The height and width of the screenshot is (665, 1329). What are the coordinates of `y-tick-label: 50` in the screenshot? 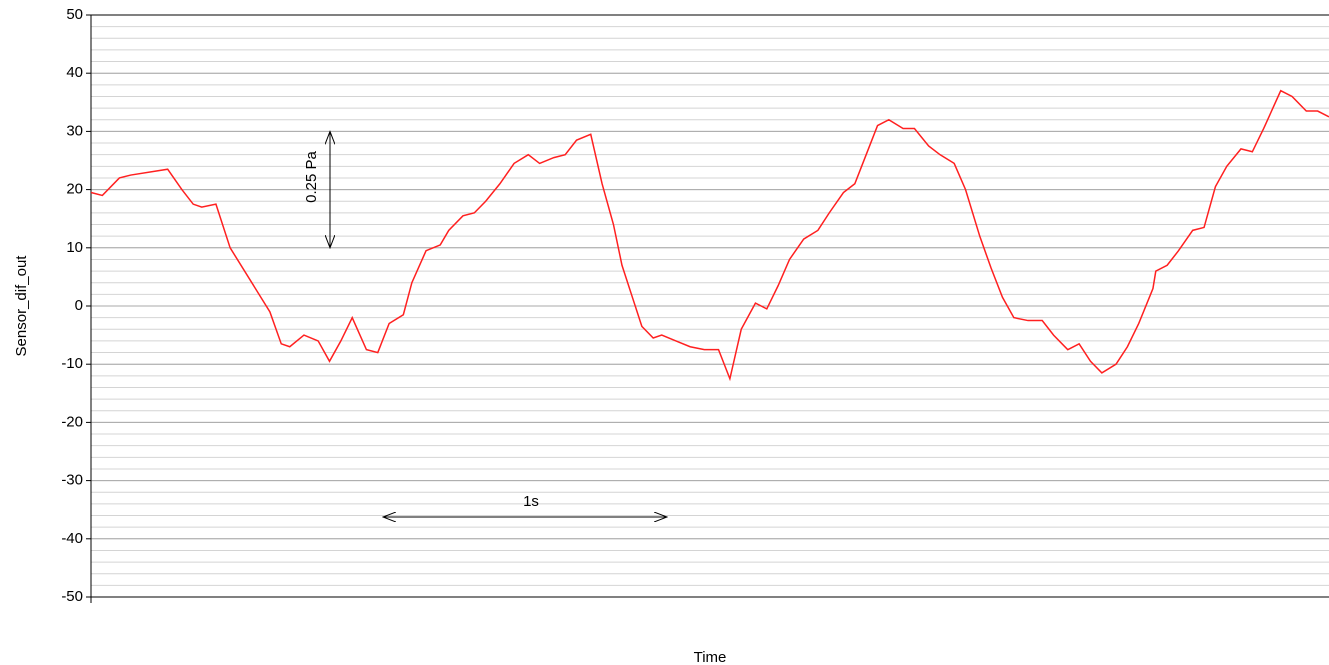 It's located at (74, 14).